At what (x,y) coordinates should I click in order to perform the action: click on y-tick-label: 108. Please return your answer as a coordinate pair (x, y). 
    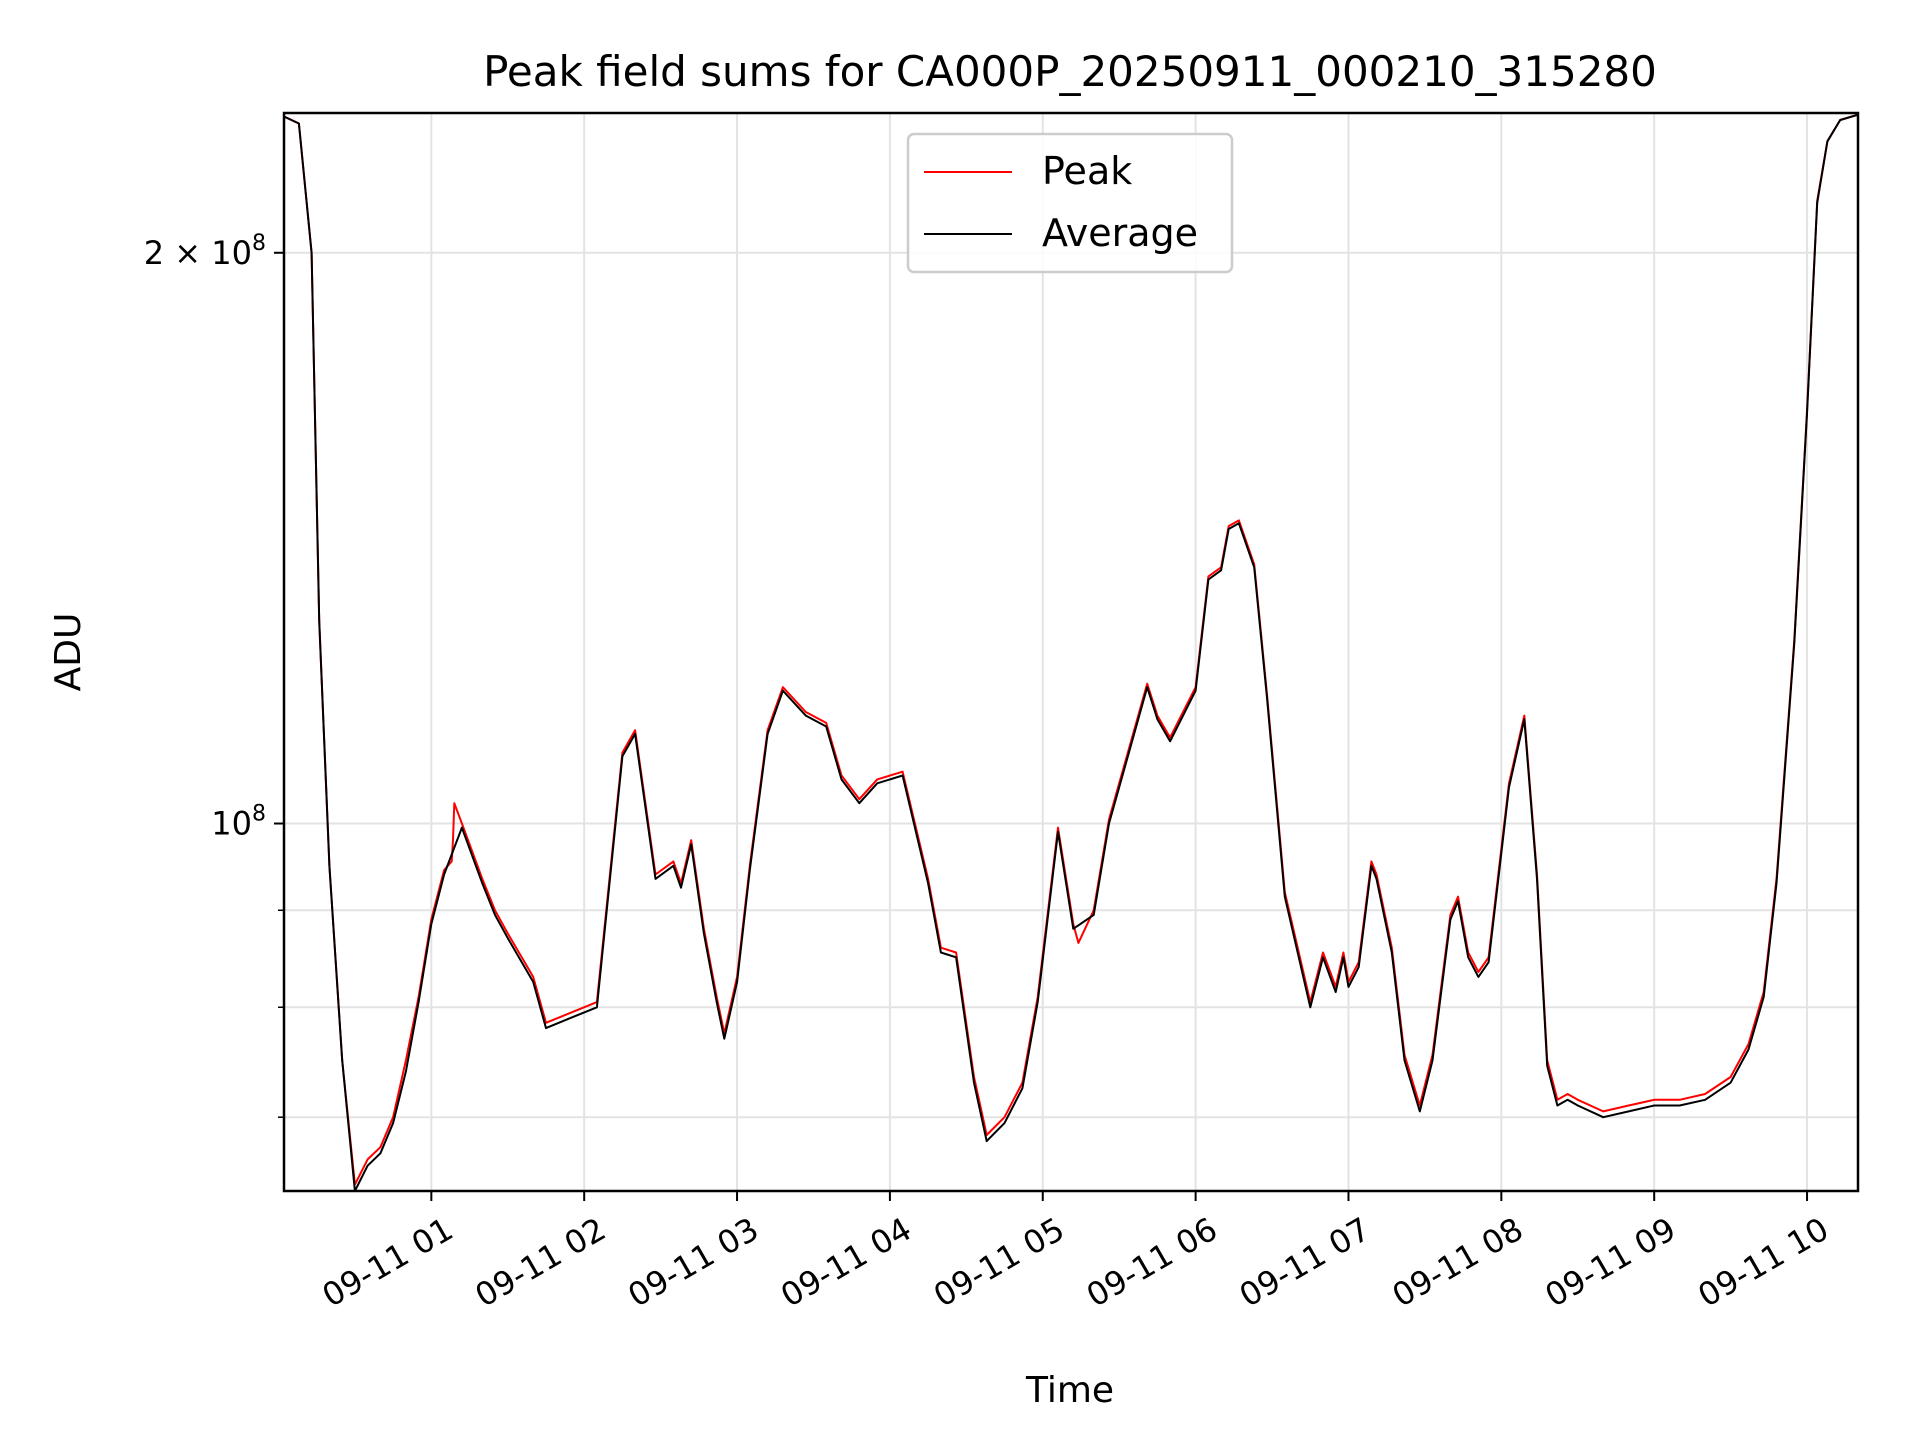
    Looking at the image, I should click on (238, 822).